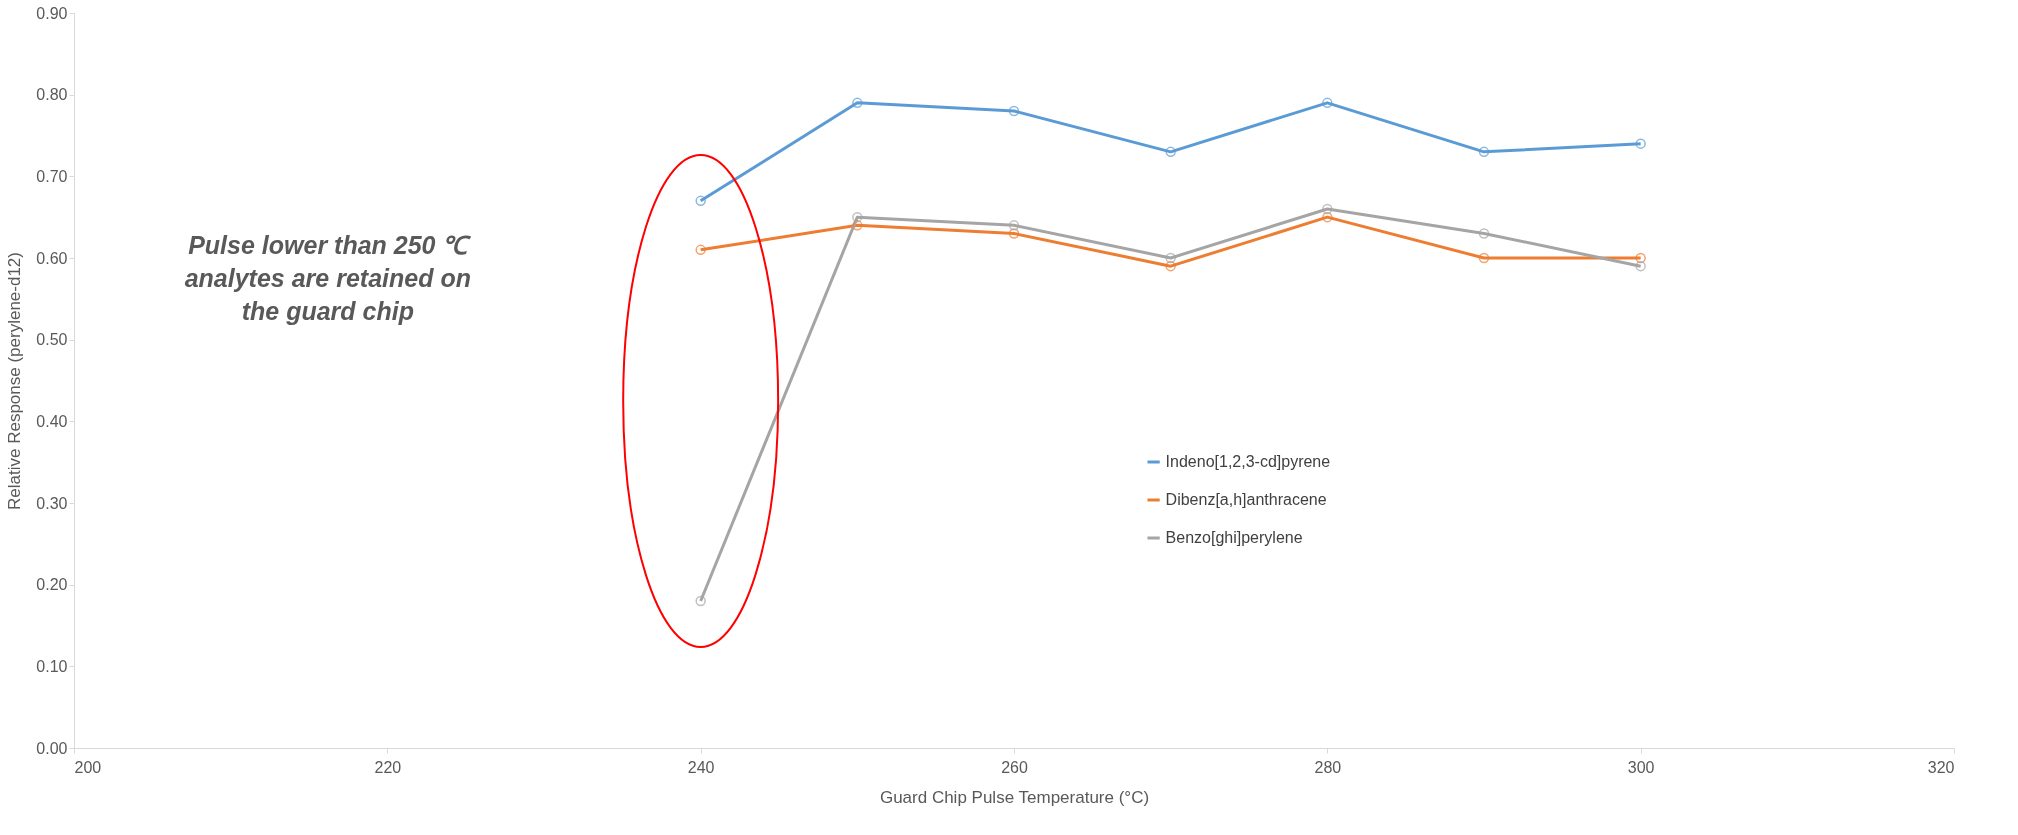 Image resolution: width=2018 pixels, height=835 pixels. I want to click on legend-label: Dibenz[a,h]anthracene, so click(1246, 499).